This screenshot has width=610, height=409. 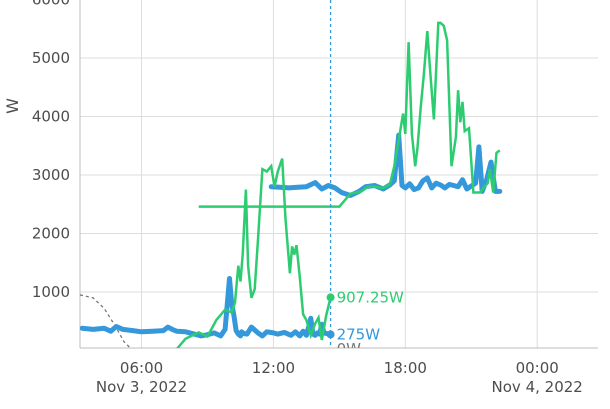 What do you see at coordinates (12, 106) in the screenshot?
I see `y-axis-label: W` at bounding box center [12, 106].